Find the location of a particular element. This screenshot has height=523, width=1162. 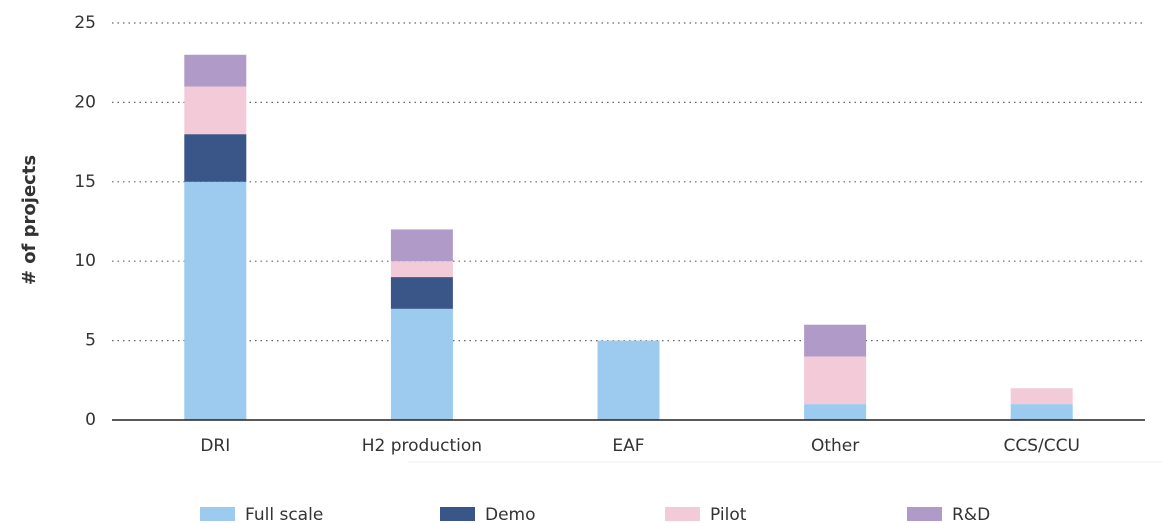

x-tick-label: H2 production is located at coordinates (422, 446).